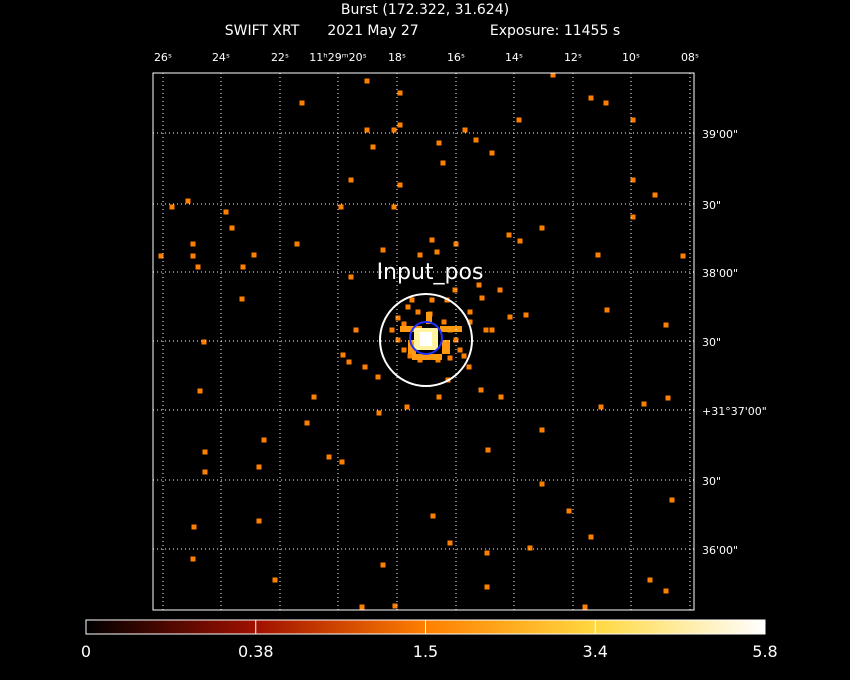  What do you see at coordinates (256, 651) in the screenshot?
I see `colorbar-label: 0.38` at bounding box center [256, 651].